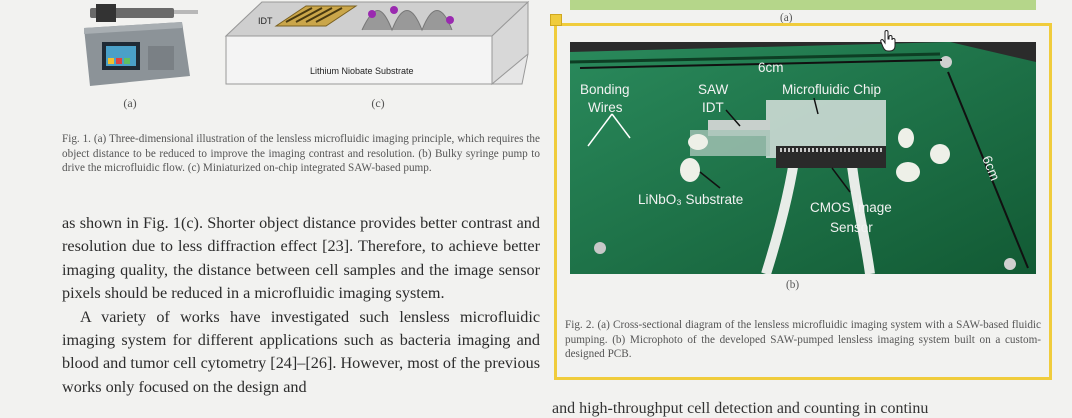 The height and width of the screenshot is (418, 1072). I want to click on cmos-label-line1: CMOS Image, so click(851, 207).